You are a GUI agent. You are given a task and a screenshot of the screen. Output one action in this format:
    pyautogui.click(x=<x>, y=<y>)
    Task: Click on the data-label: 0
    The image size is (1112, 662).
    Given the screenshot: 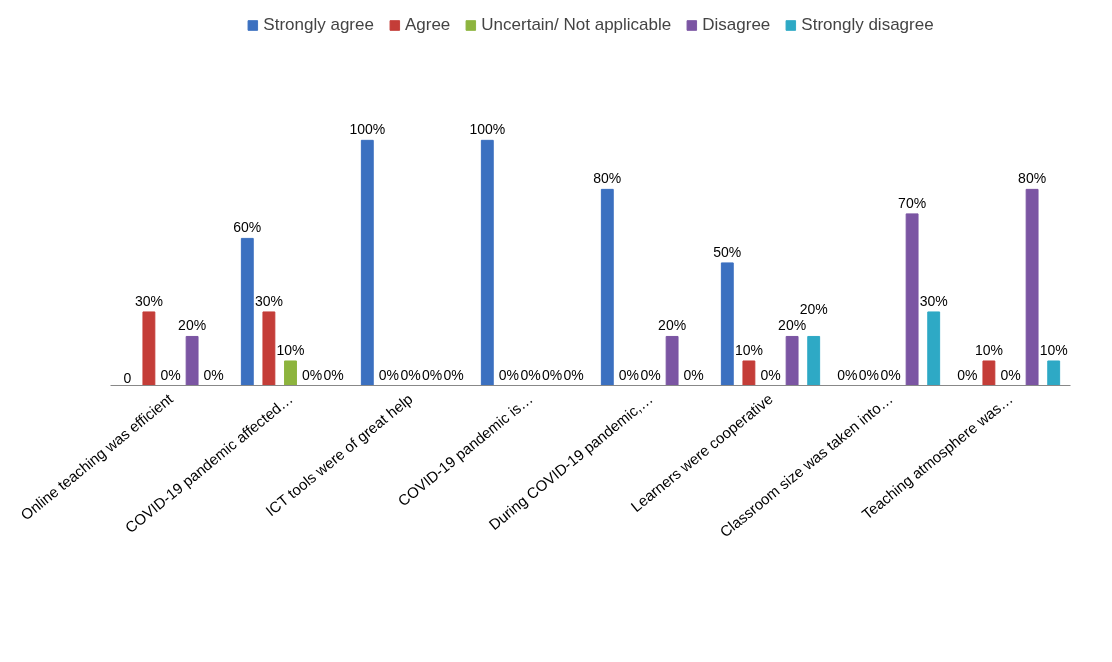 What is the action you would take?
    pyautogui.click(x=127, y=377)
    